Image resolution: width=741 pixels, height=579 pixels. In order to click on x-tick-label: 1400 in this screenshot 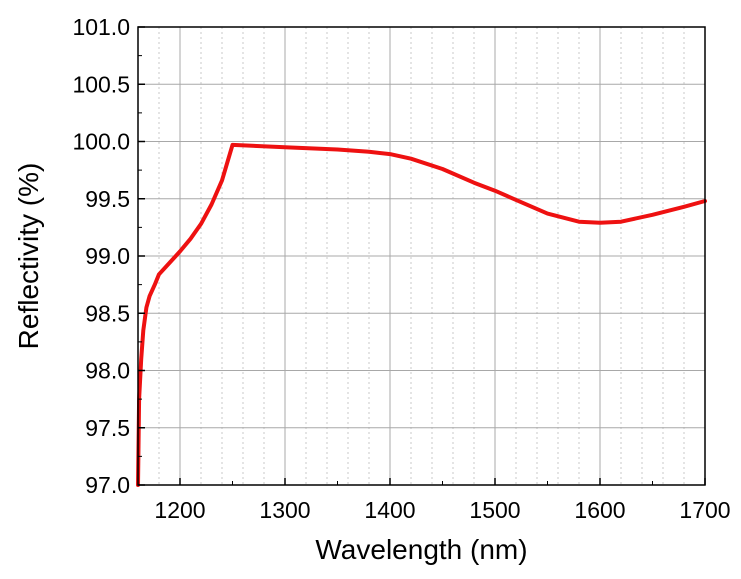, I will do `click(389, 510)`.